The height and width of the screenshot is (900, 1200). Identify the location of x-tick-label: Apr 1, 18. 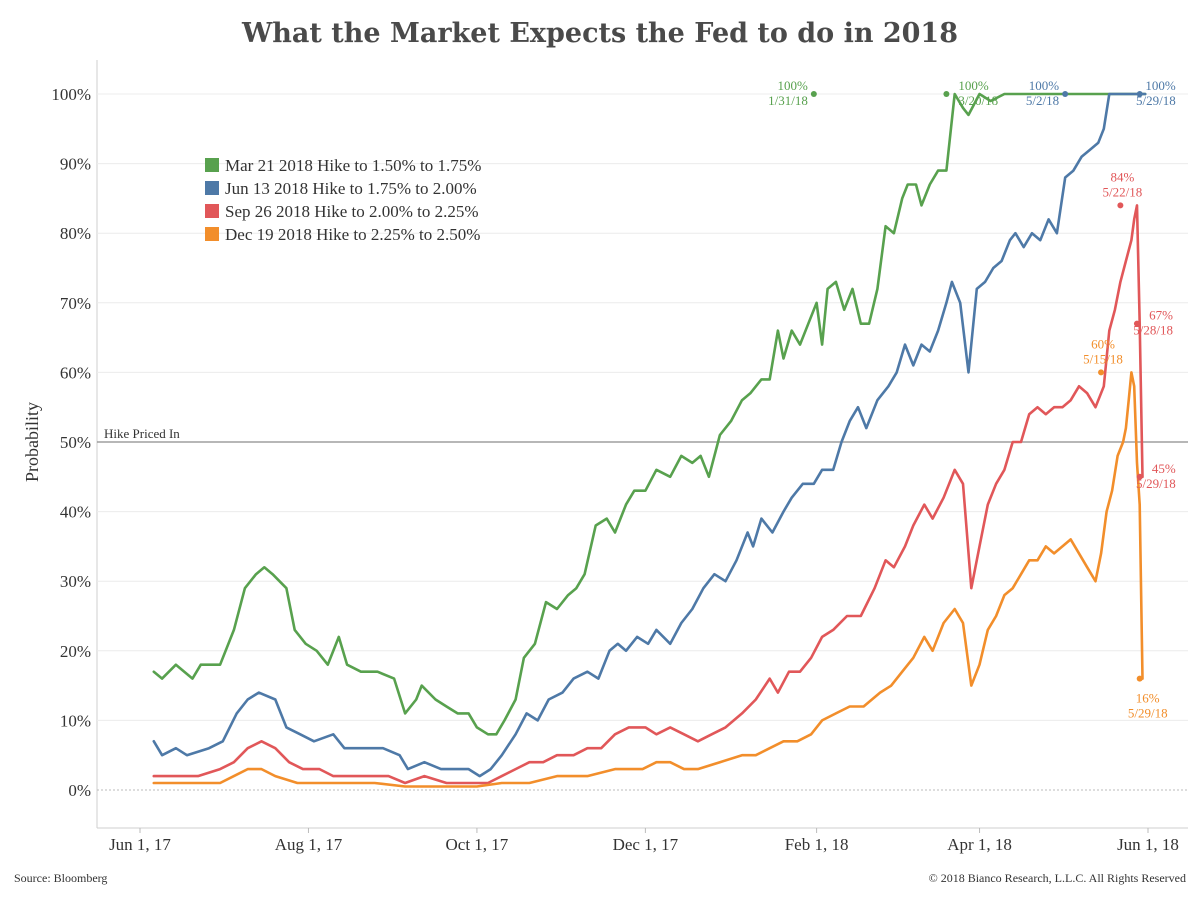
(979, 844).